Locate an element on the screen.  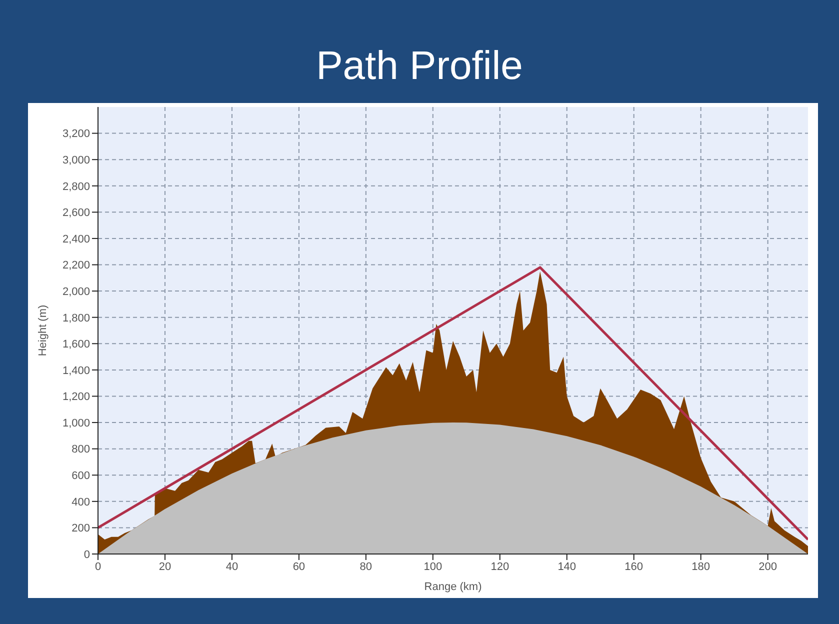
y-tick-label: 1,600 is located at coordinates (76, 344).